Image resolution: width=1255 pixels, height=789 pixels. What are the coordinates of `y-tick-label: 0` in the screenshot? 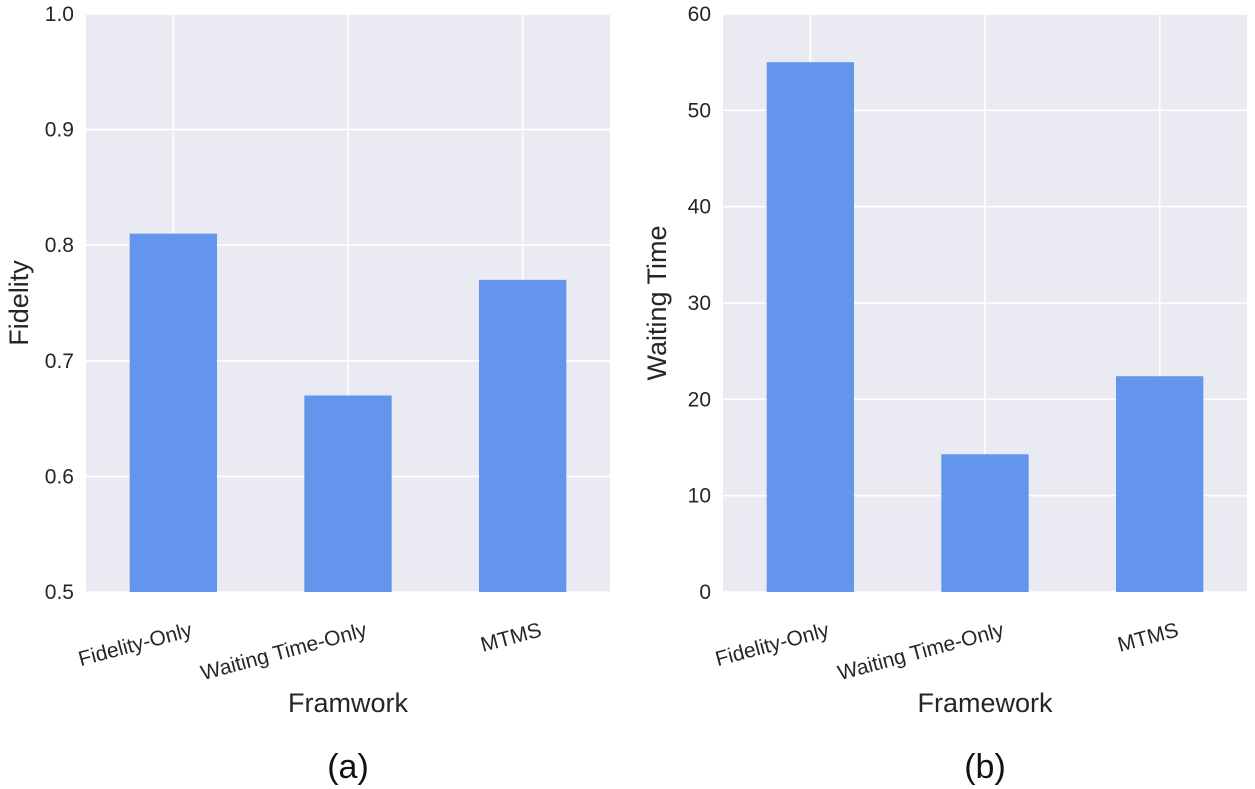 It's located at (705, 592).